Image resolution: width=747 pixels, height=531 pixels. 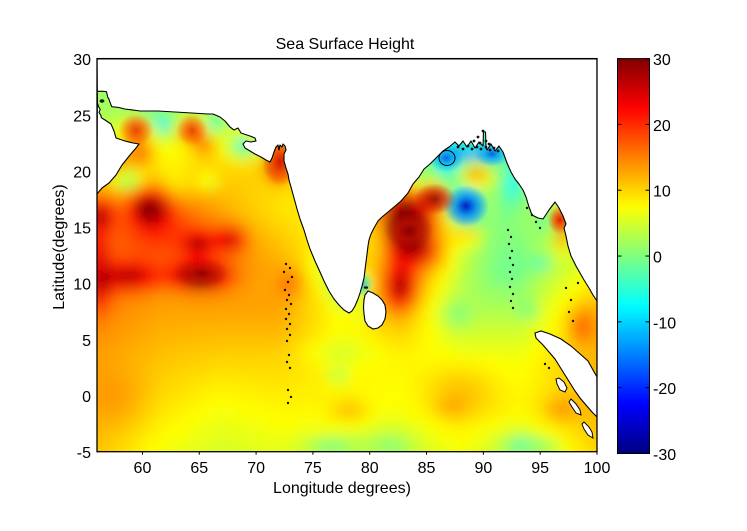 I want to click on svg-text: 85, so click(x=427, y=468).